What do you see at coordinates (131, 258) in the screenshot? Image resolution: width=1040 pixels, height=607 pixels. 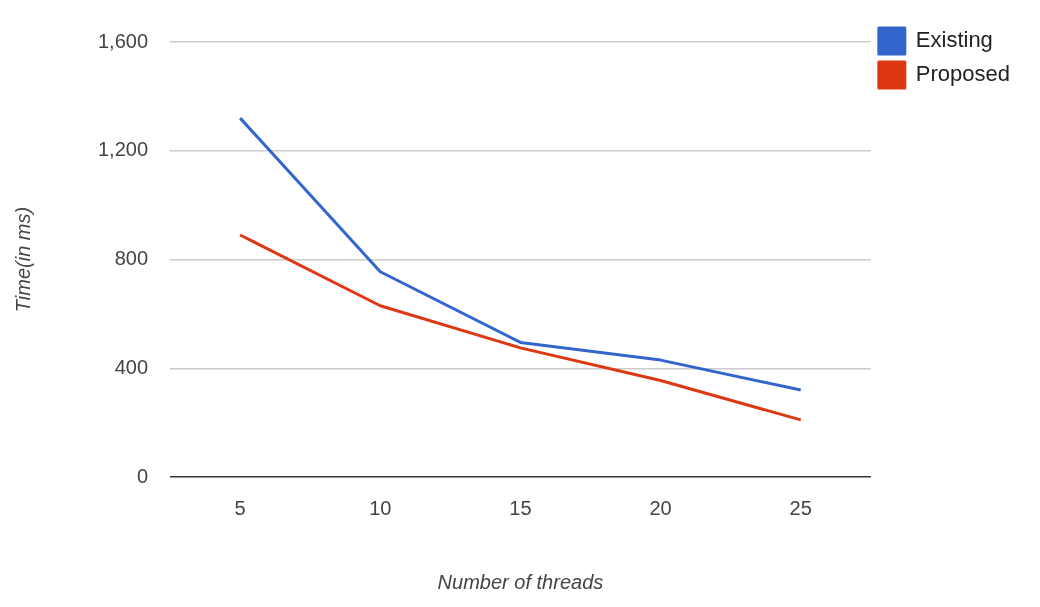 I see `y-tick-label: 800` at bounding box center [131, 258].